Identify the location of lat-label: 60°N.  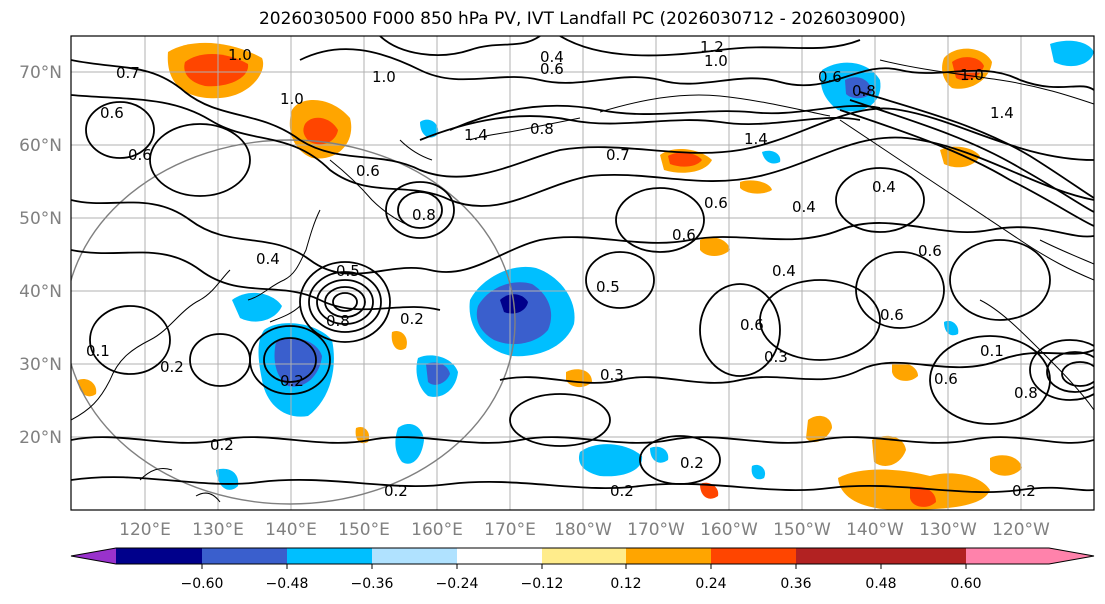
(40, 146).